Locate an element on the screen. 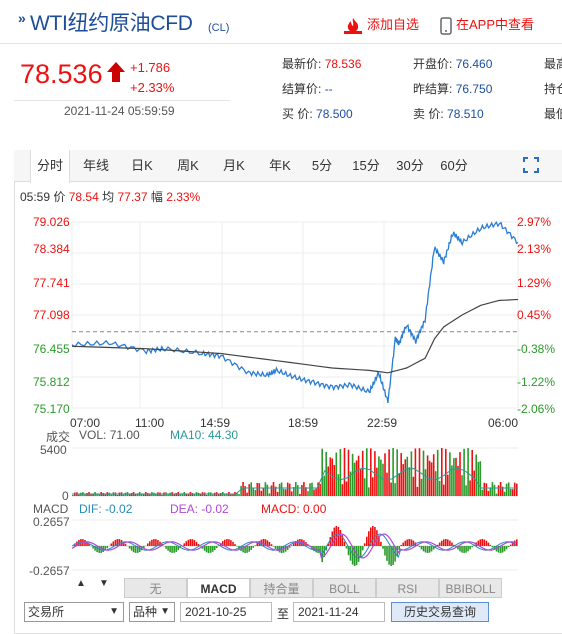  scroll-up-button: ▲ is located at coordinates (81, 583).